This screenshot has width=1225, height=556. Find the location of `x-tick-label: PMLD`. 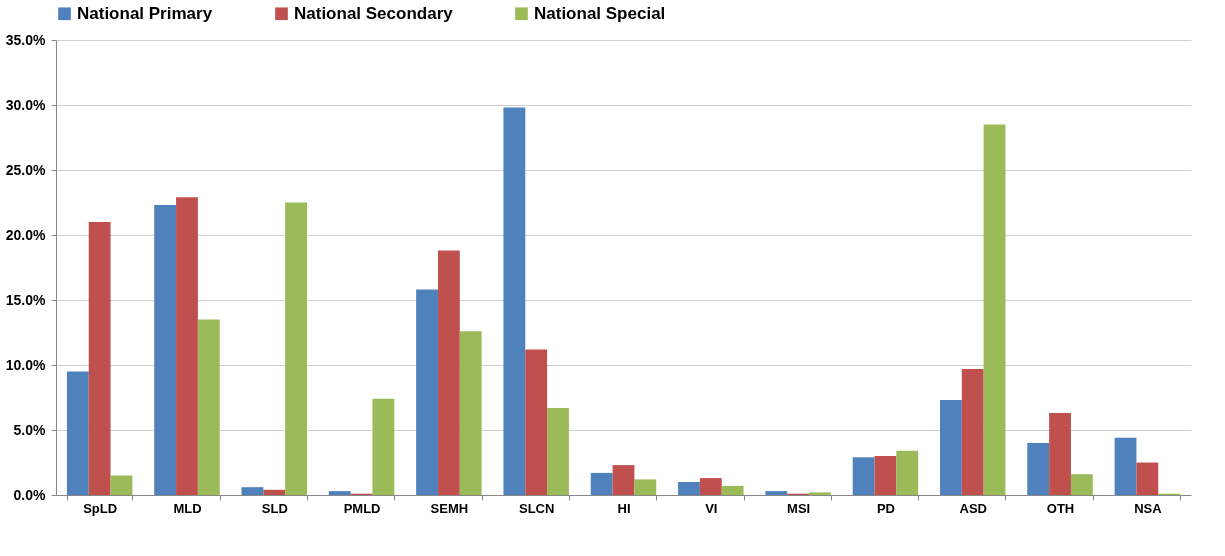

x-tick-label: PMLD is located at coordinates (362, 508).